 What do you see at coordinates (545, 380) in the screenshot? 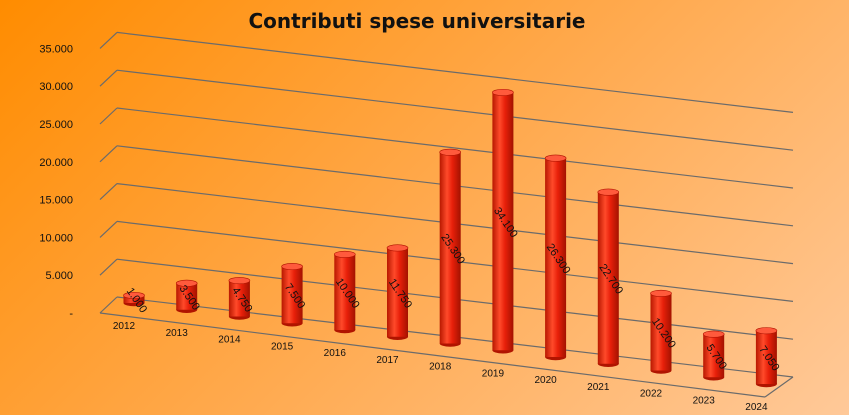
I see `x-tick-label: 2020` at bounding box center [545, 380].